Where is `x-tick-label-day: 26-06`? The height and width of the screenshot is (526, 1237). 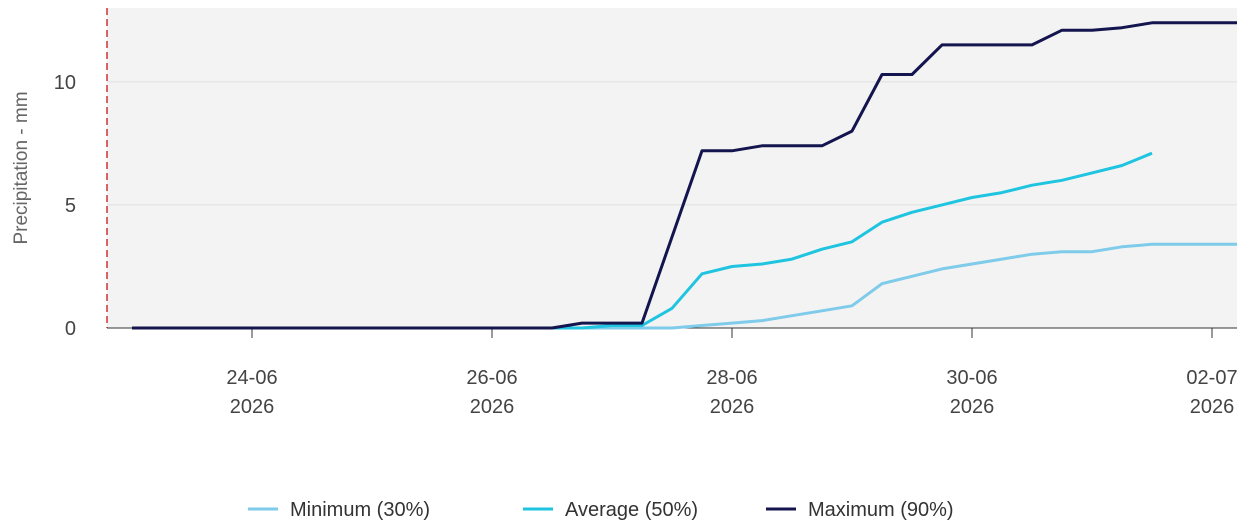
x-tick-label-day: 26-06 is located at coordinates (491, 378).